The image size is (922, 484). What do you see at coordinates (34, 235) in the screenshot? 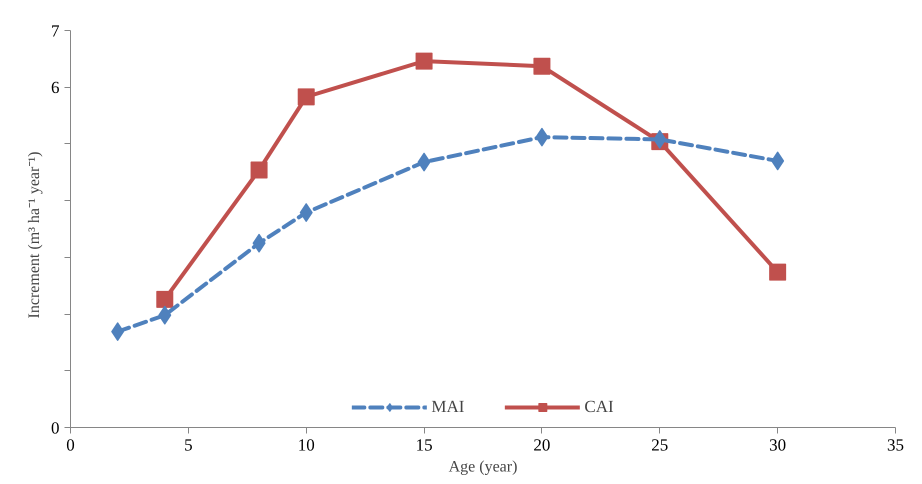
I see `y-axis-title: Increment (m³ ha⁻¹ year⁻¹)` at bounding box center [34, 235].